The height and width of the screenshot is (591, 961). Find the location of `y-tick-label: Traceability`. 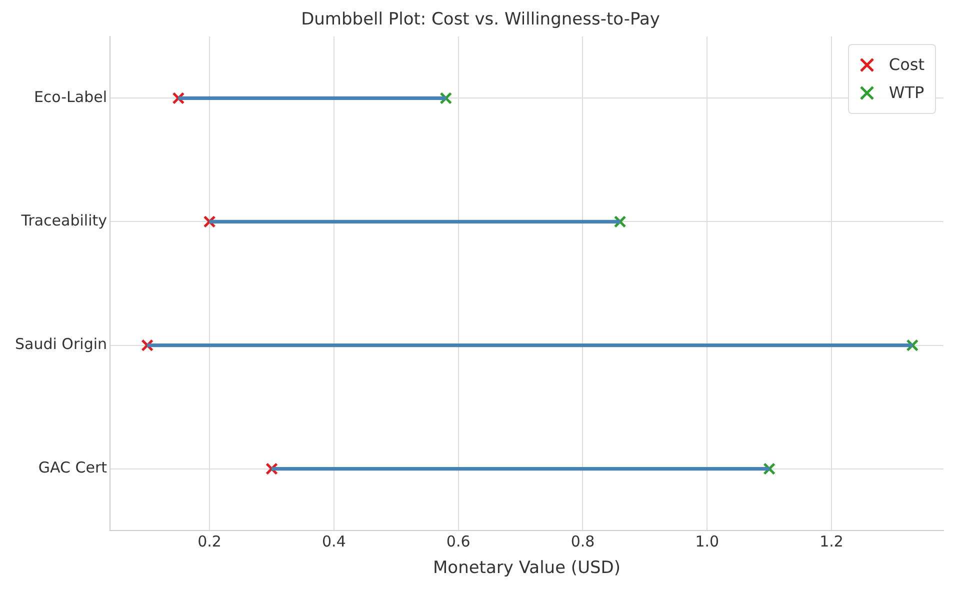

y-tick-label: Traceability is located at coordinates (64, 221).